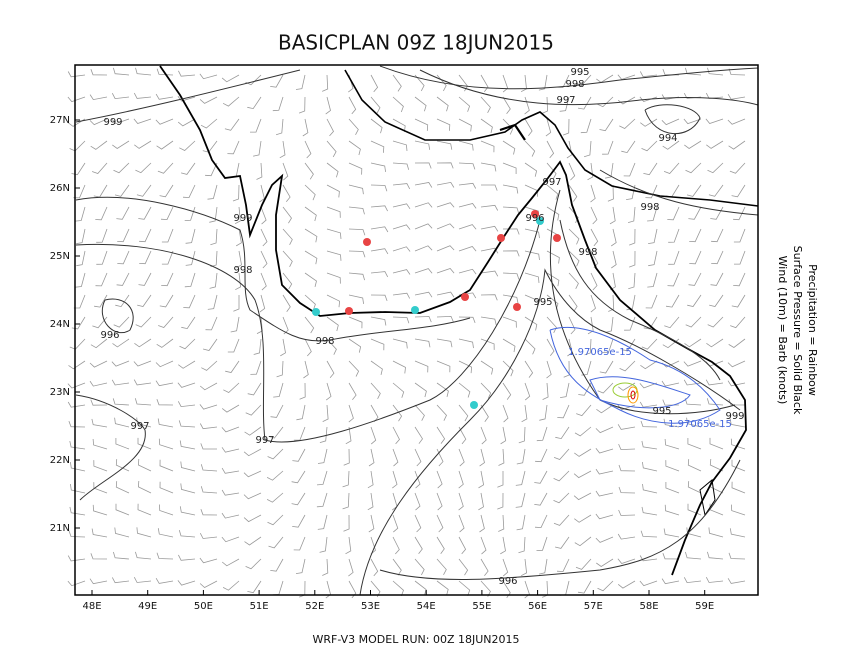 The height and width of the screenshot is (664, 854). I want to click on lon-label: 55E, so click(481, 606).